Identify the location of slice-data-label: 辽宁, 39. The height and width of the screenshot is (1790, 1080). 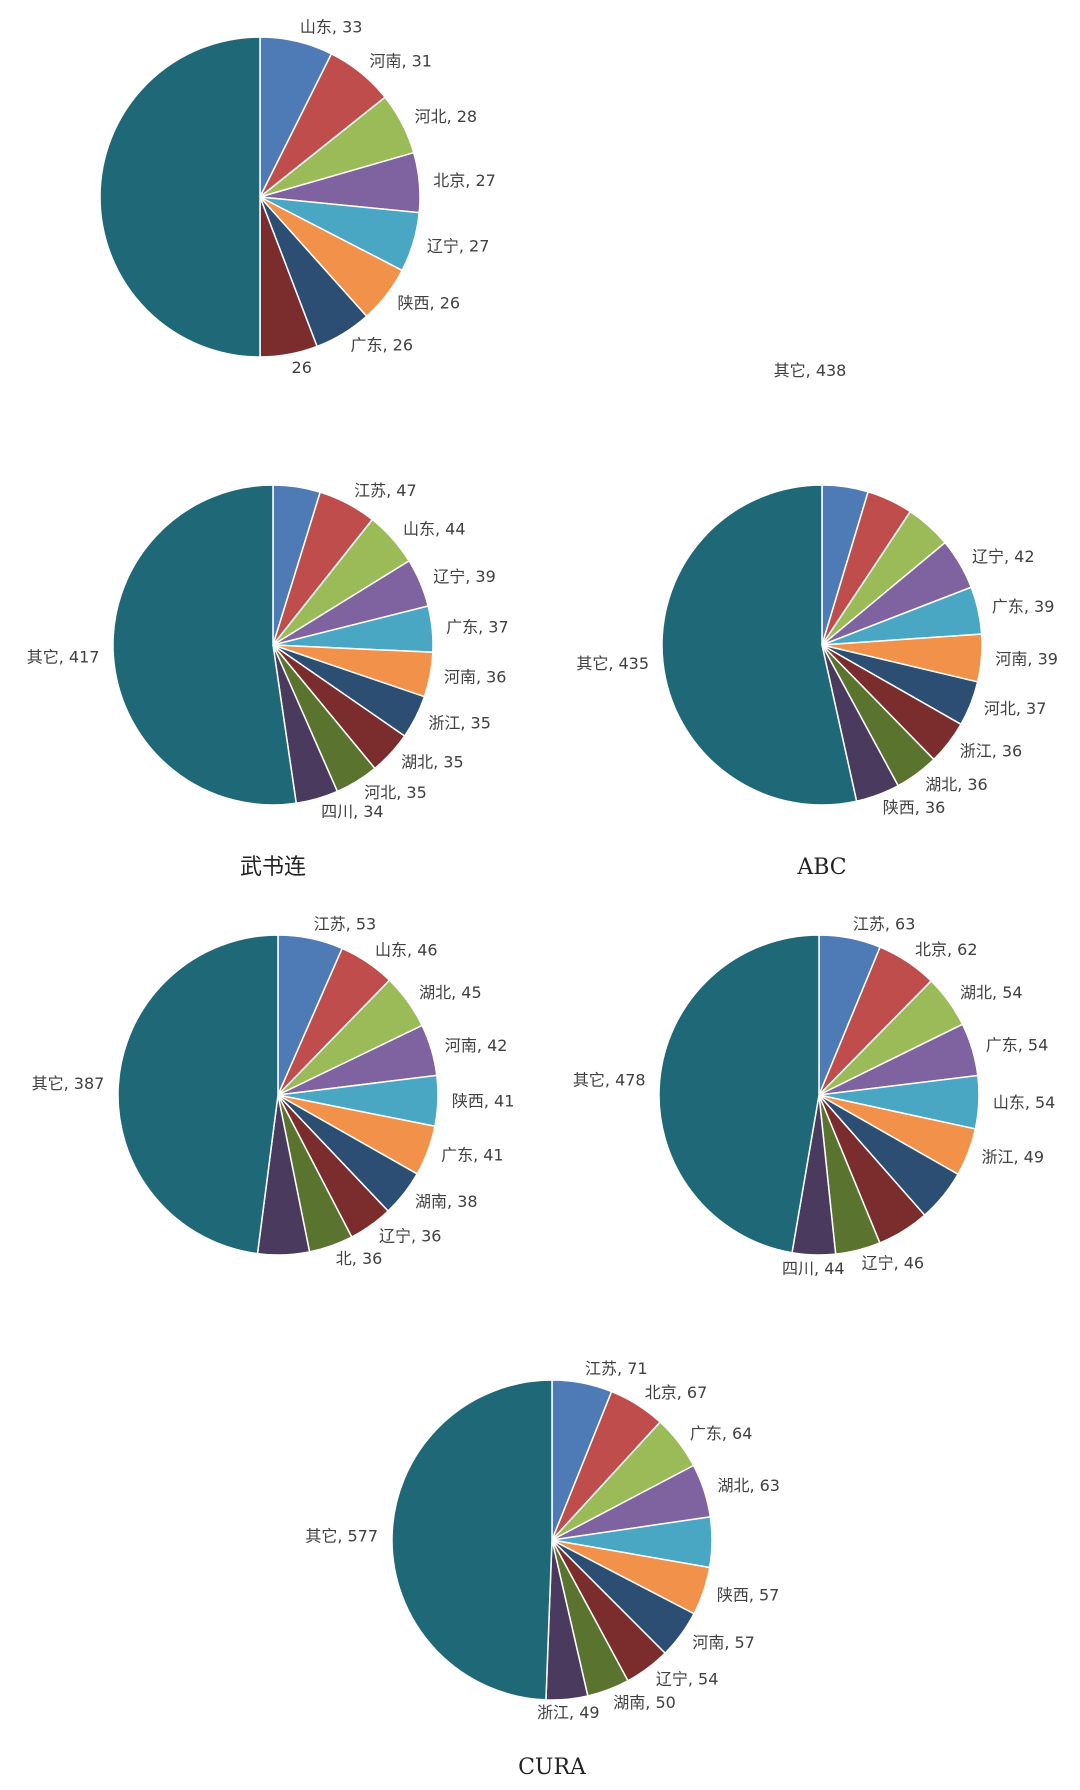
(464, 576).